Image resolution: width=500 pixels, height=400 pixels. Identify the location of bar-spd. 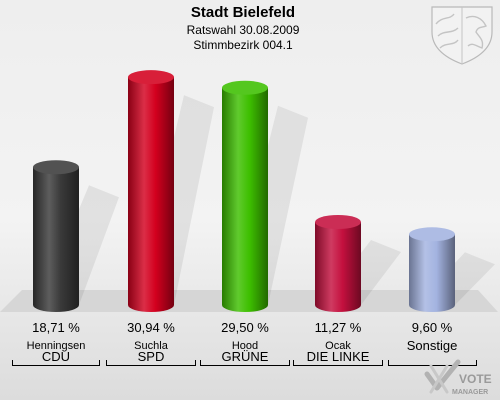
(151, 191).